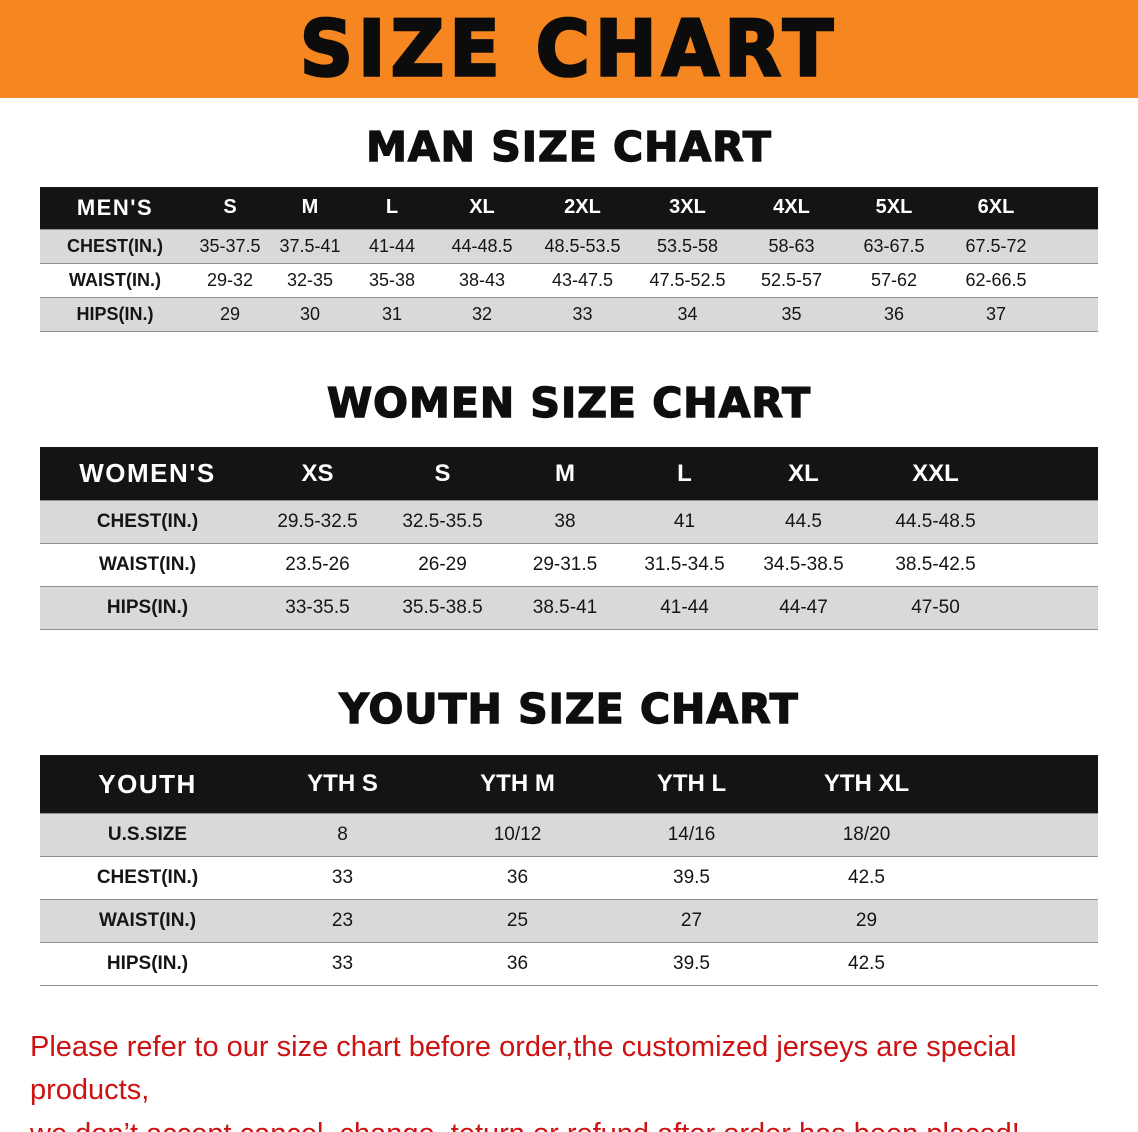 The image size is (1138, 1132). I want to click on size-cell: 23, so click(342, 920).